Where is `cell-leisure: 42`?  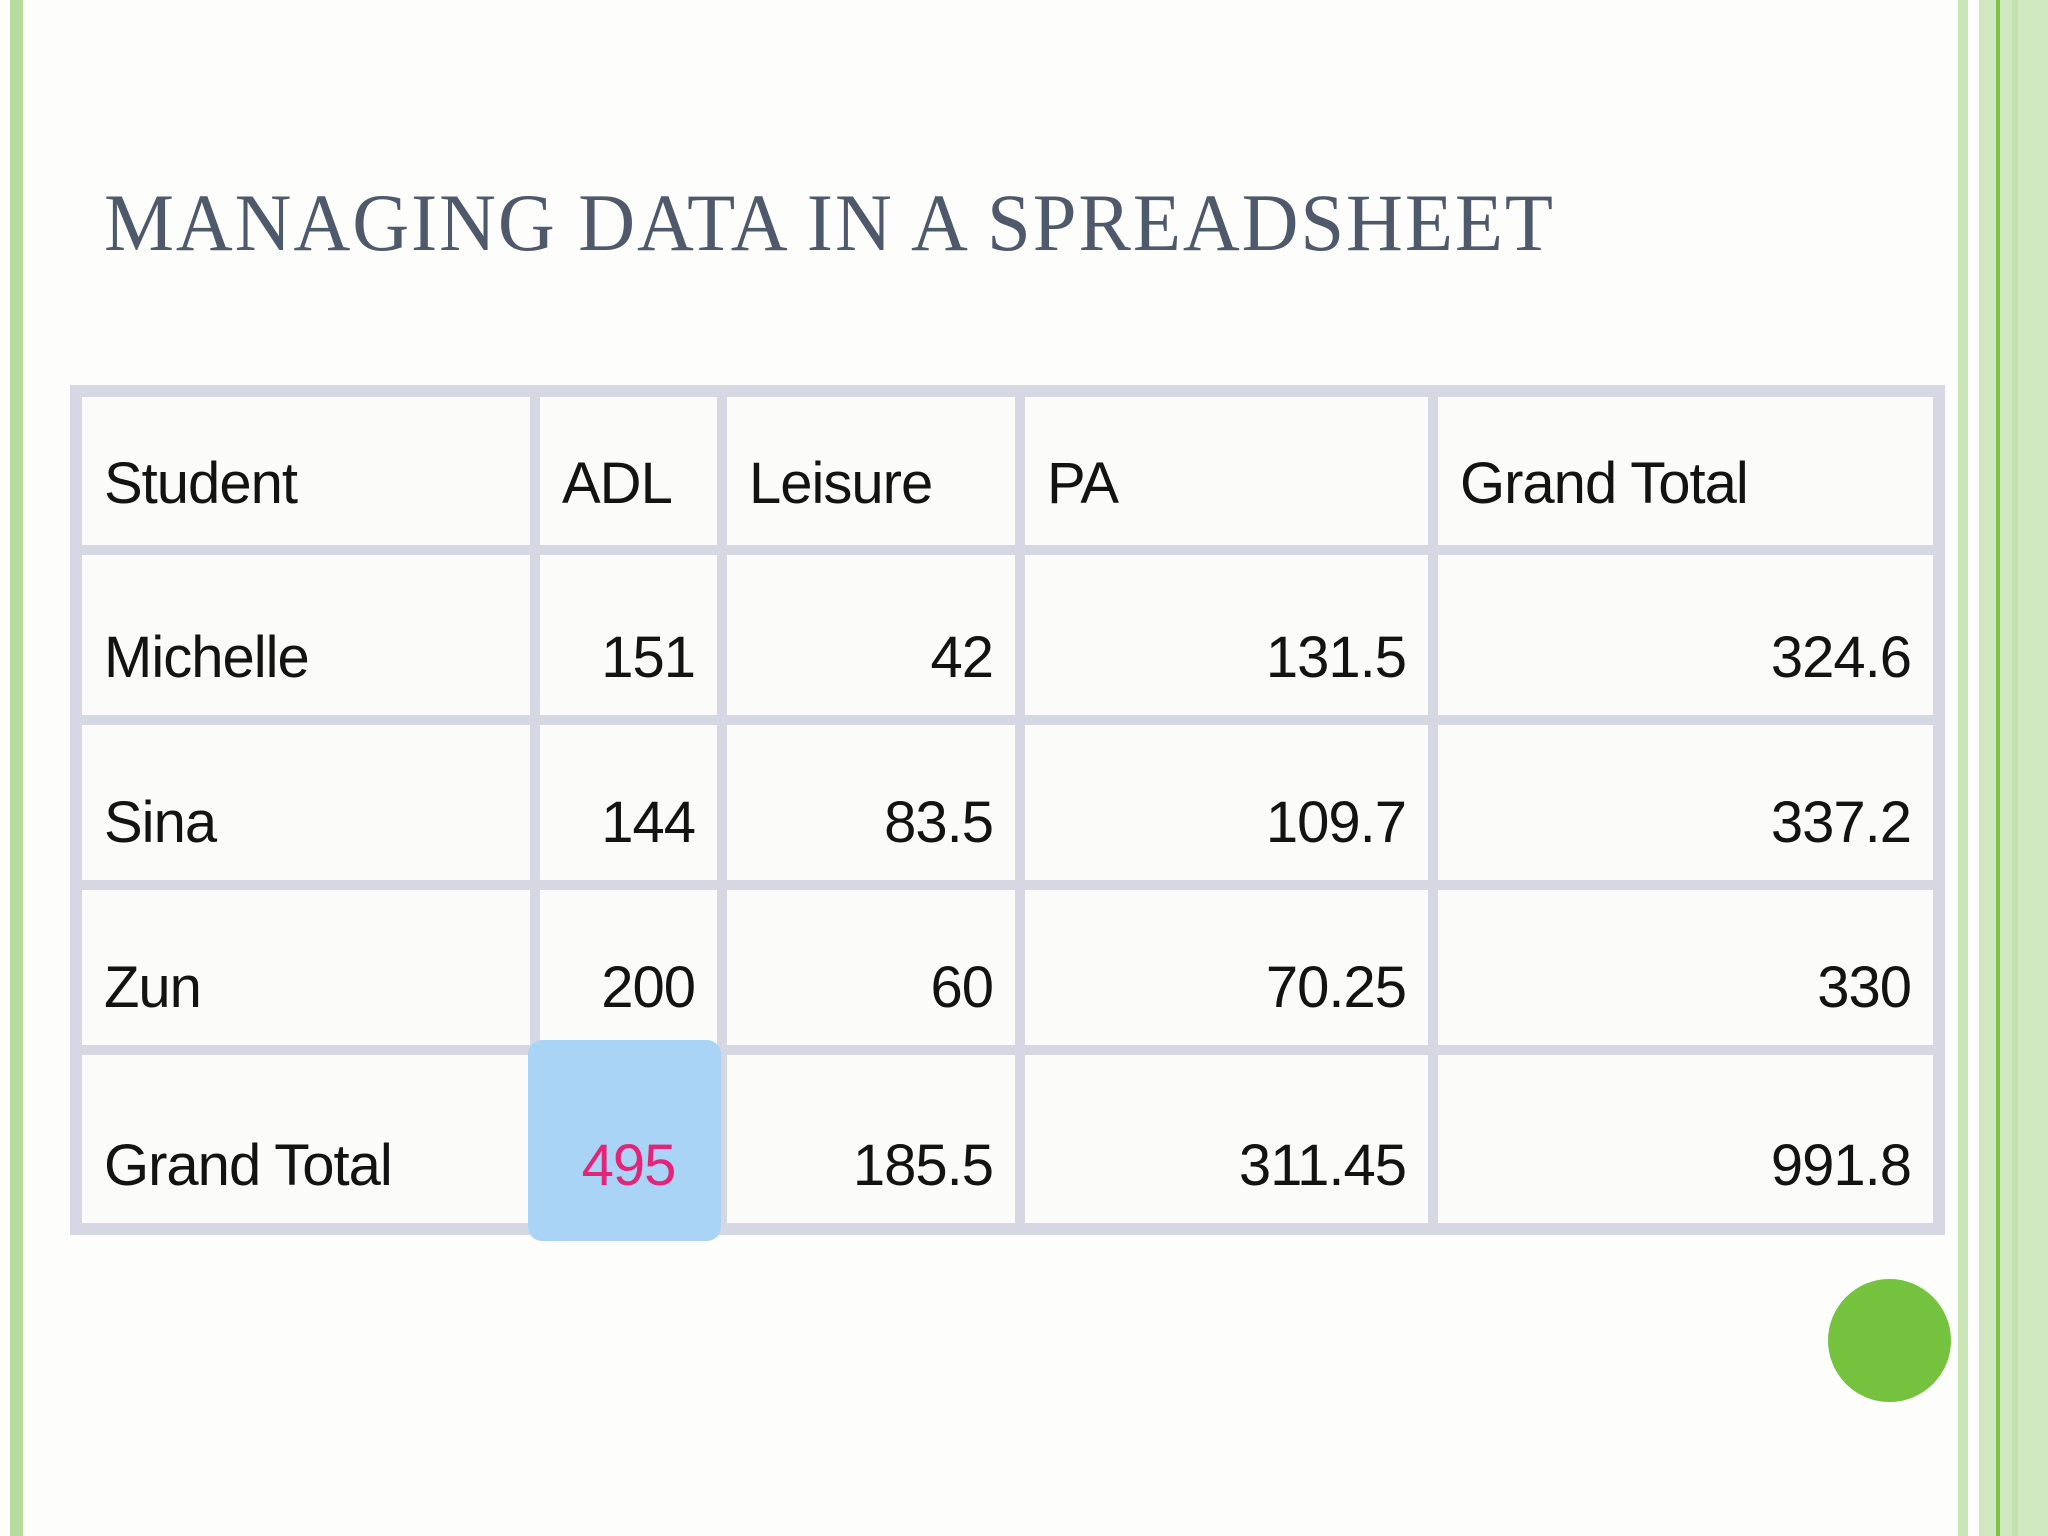 cell-leisure: 42 is located at coordinates (871, 635).